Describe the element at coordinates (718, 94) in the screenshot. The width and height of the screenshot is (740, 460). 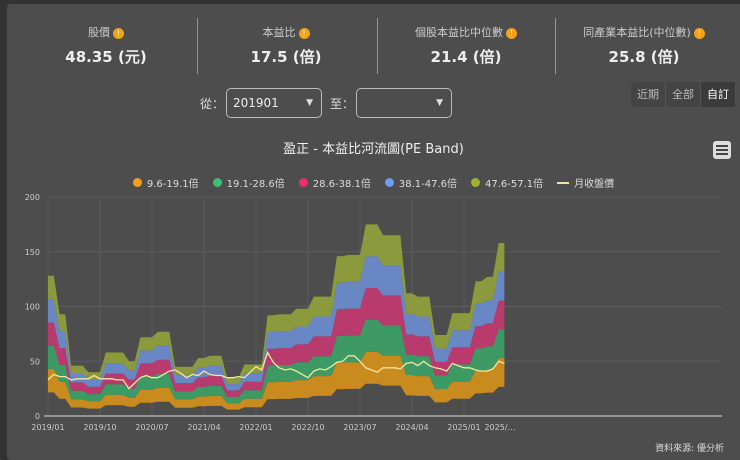
I see `range-custom-button: 自訂` at that location.